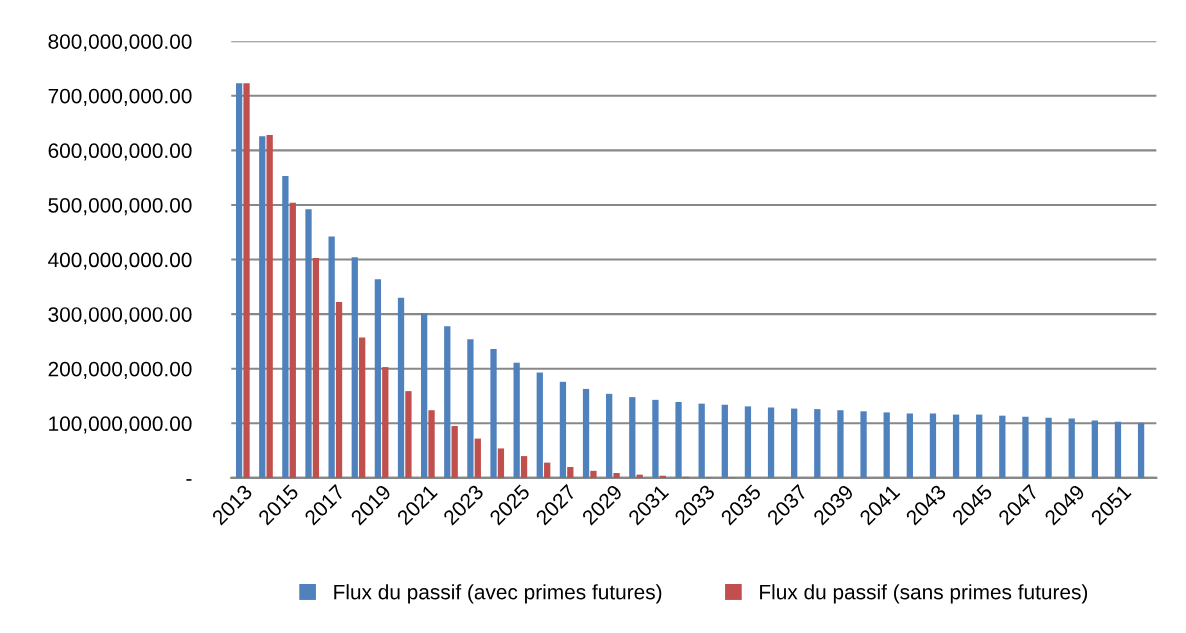 Image resolution: width=1186 pixels, height=633 pixels. What do you see at coordinates (120, 206) in the screenshot?
I see `y-tick-label: 500,000,000.00` at bounding box center [120, 206].